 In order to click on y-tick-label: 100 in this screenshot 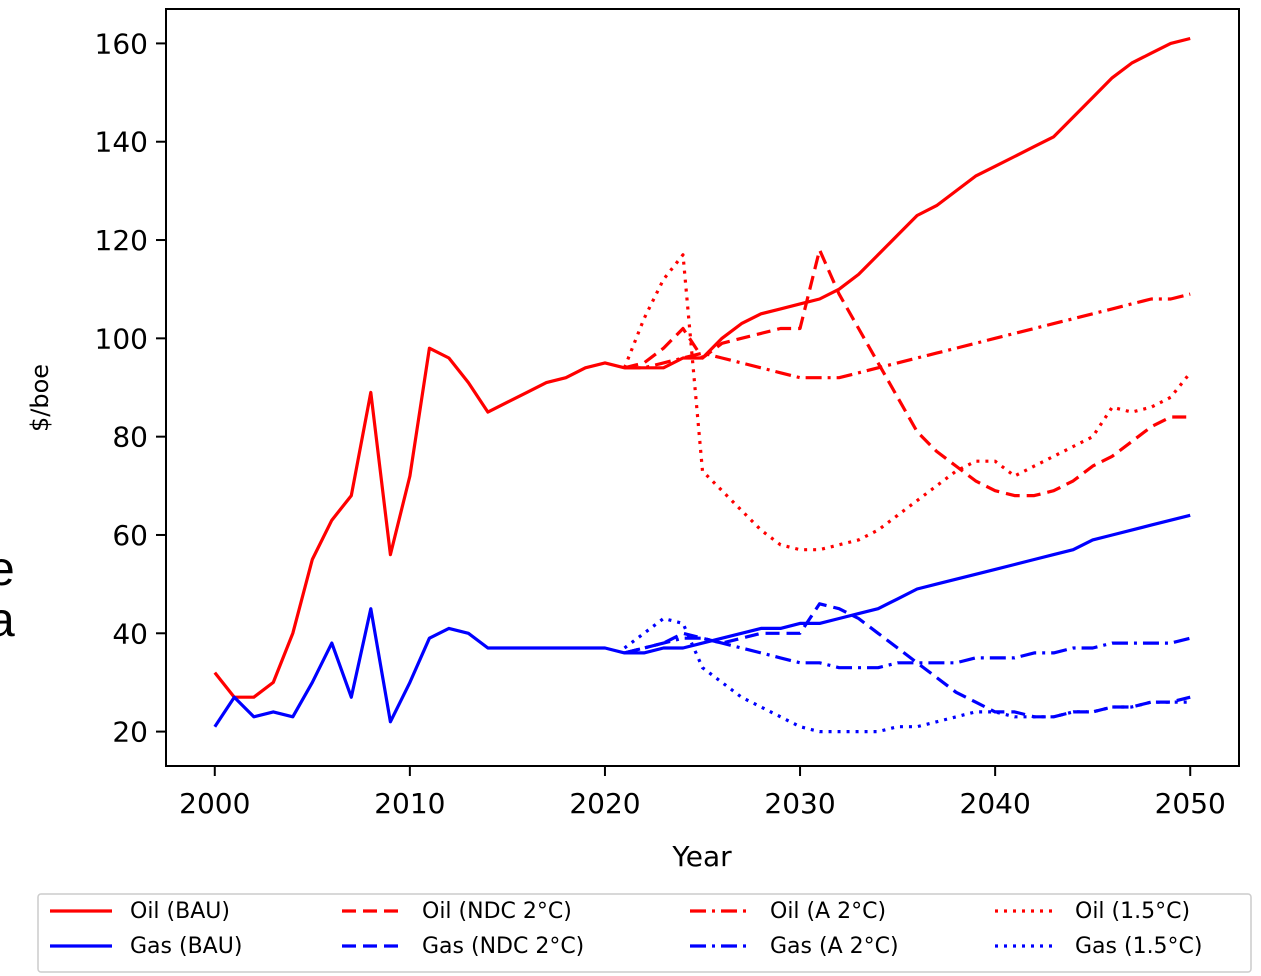, I will do `click(121, 338)`.